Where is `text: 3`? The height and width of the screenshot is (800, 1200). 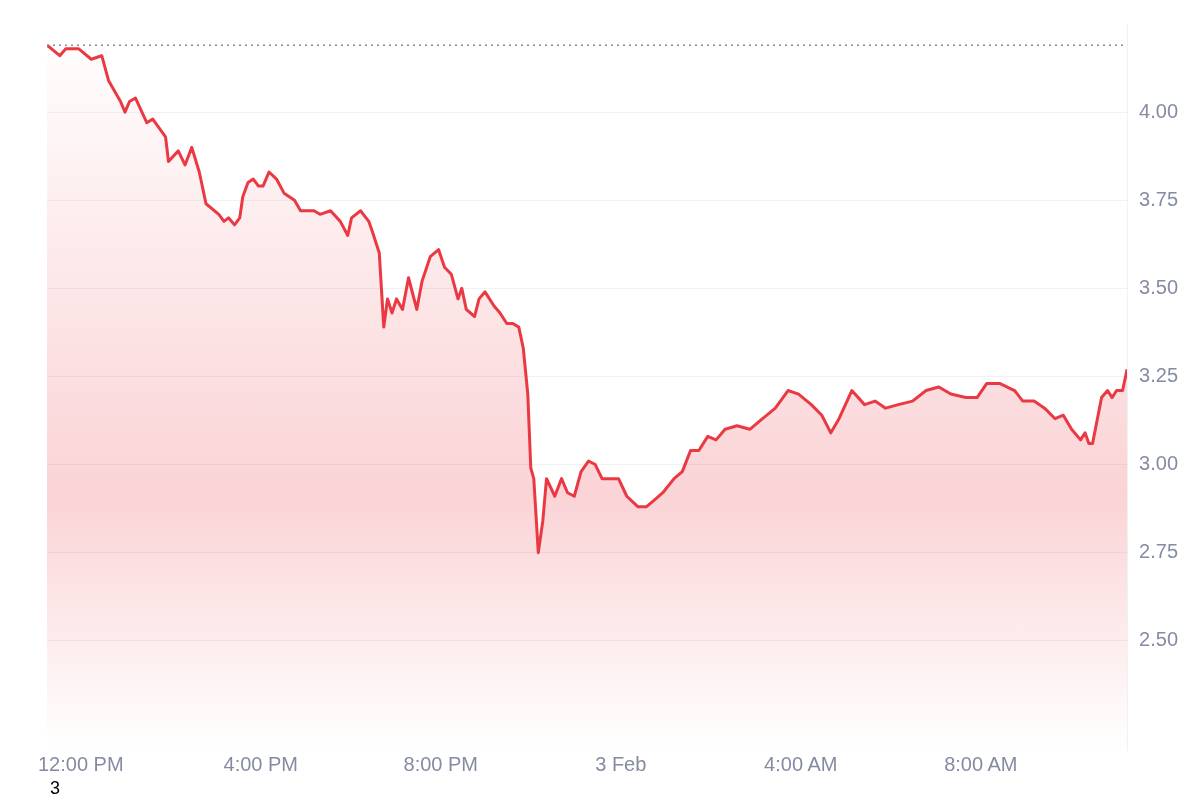
text: 3 is located at coordinates (55, 788).